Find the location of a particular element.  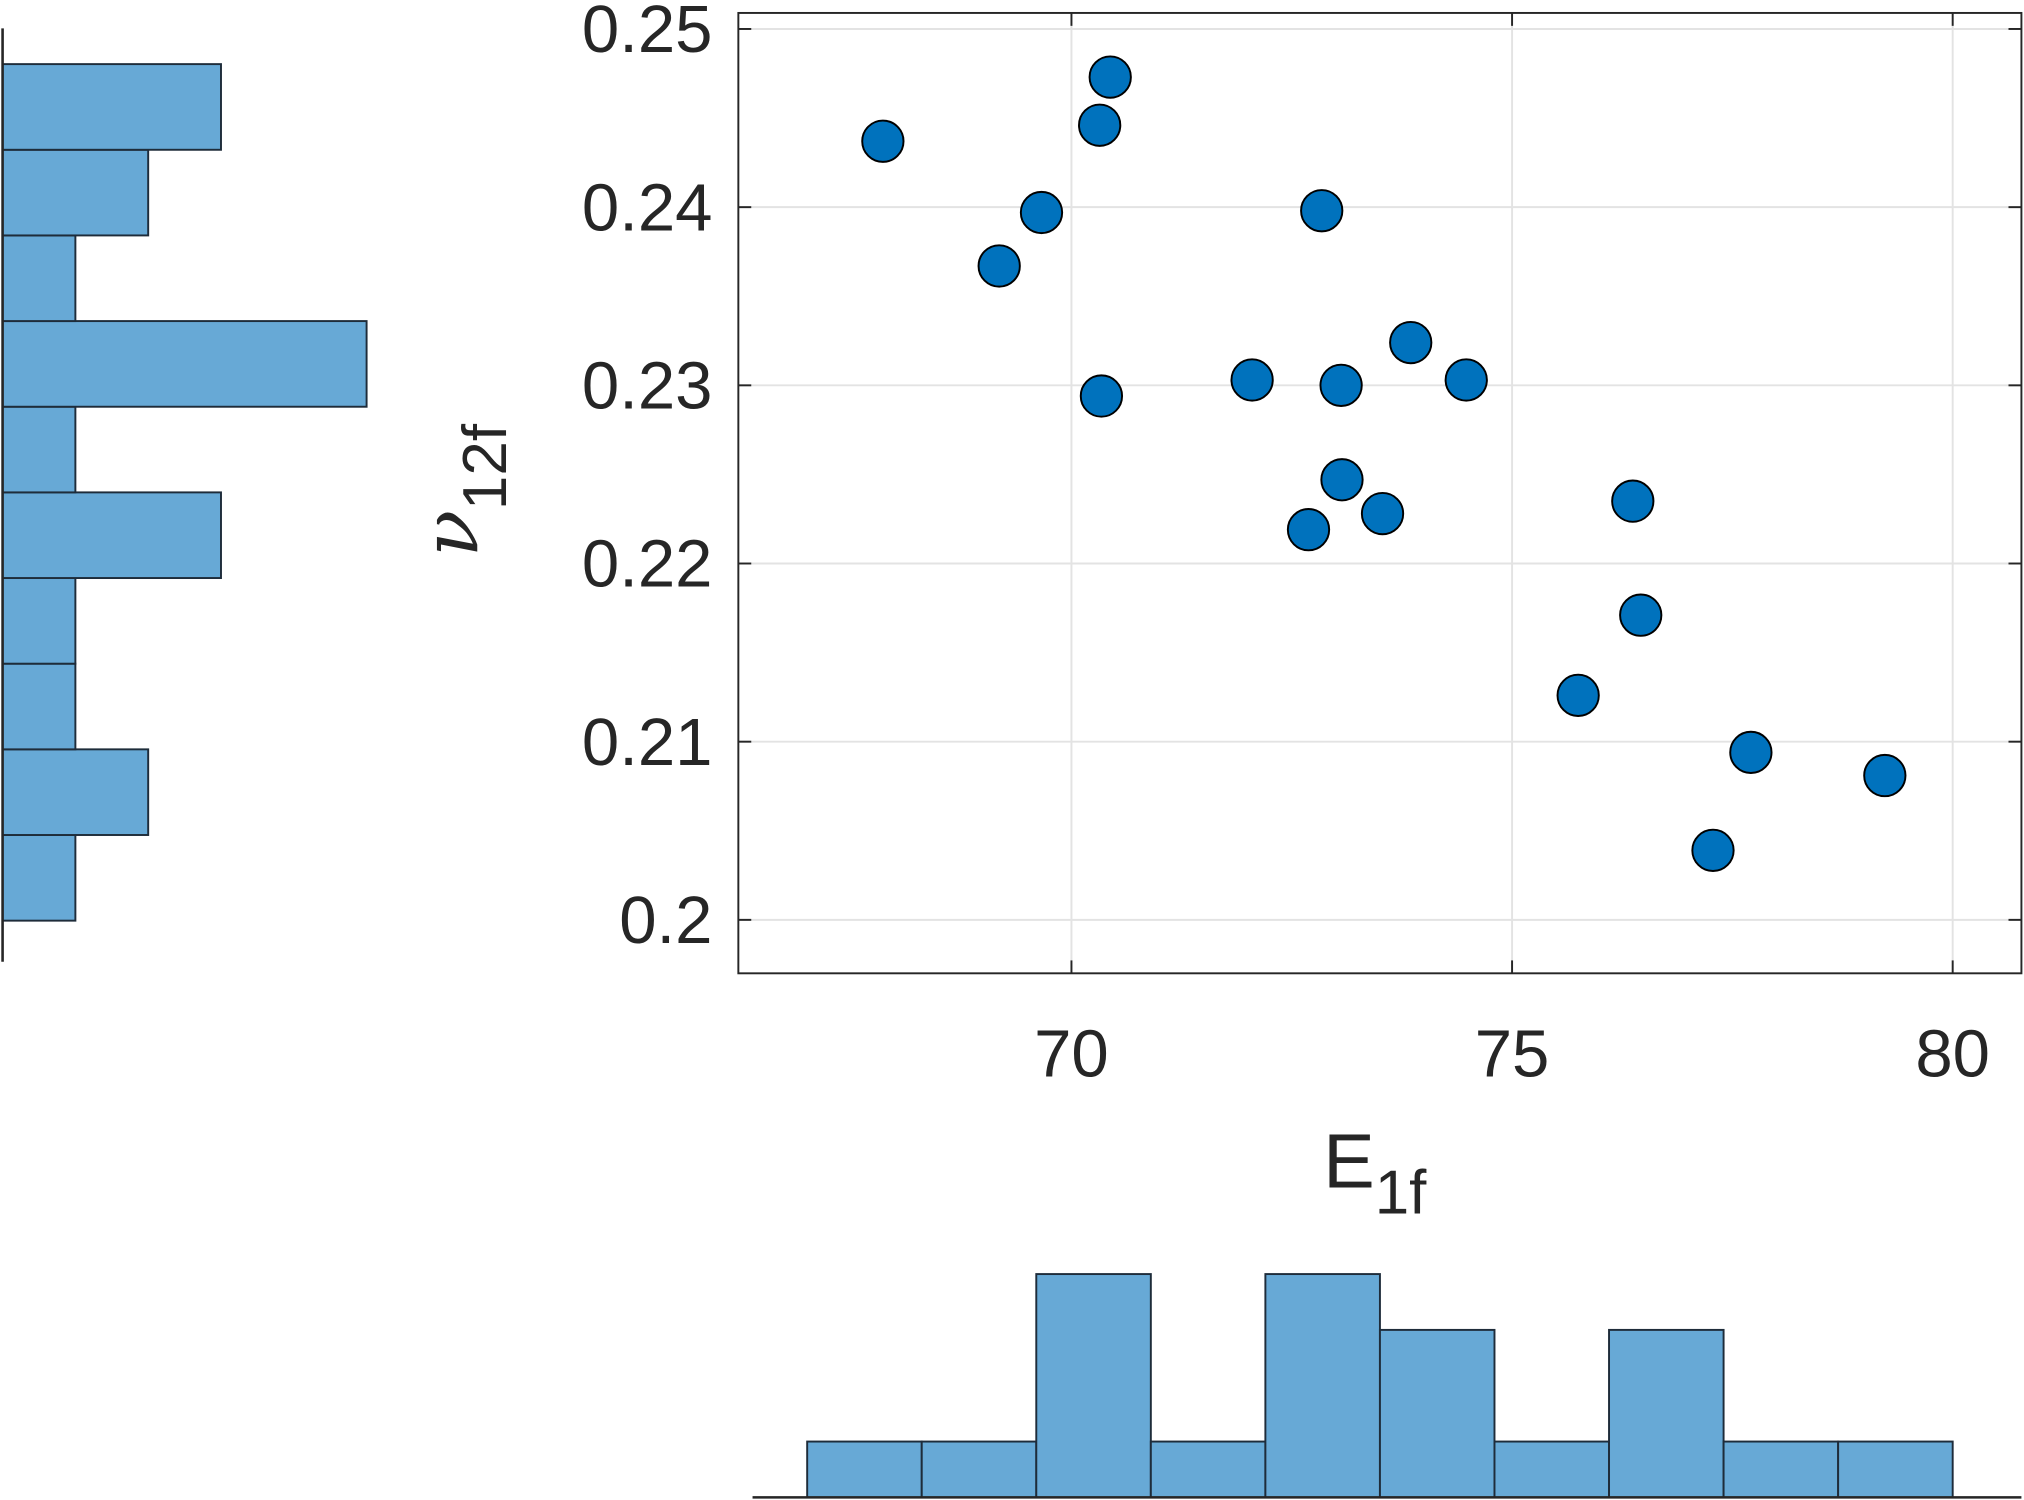

y-label-main: ν is located at coordinates (452, 533).